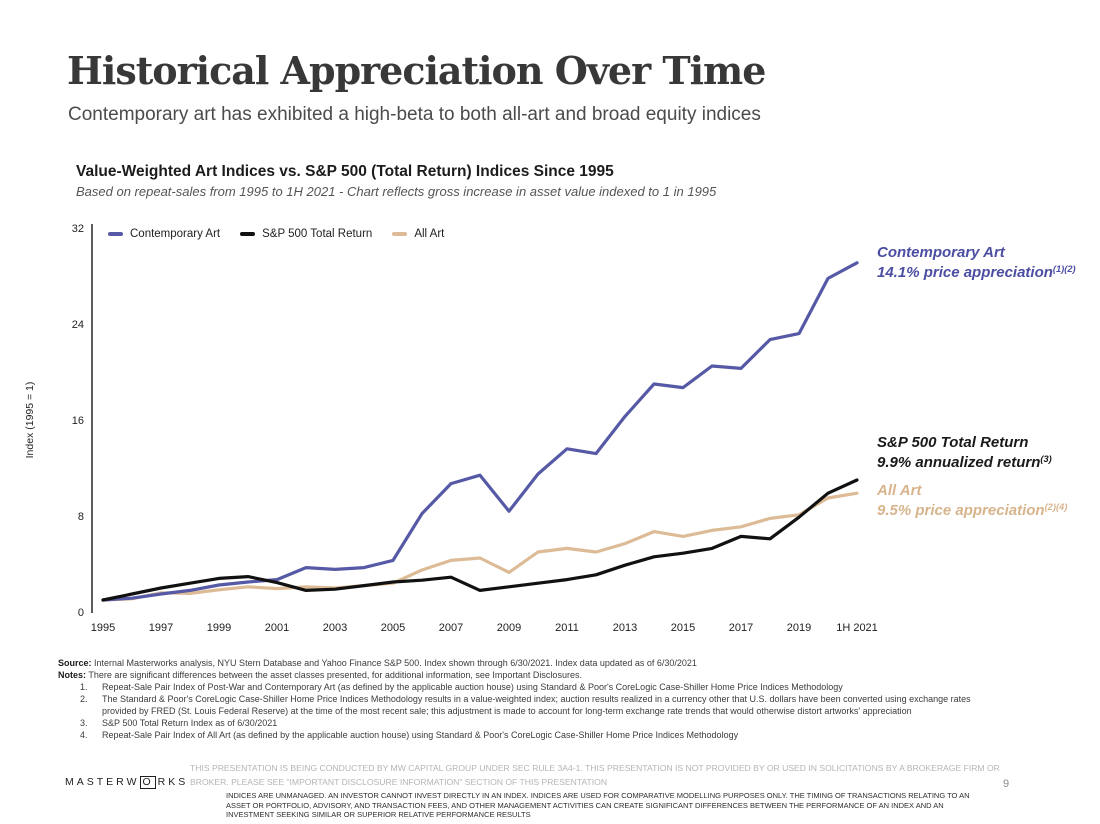 Image resolution: width=1100 pixels, height=824 pixels. I want to click on annotation-line: 9.5% price appreciation(2)(4), so click(972, 511).